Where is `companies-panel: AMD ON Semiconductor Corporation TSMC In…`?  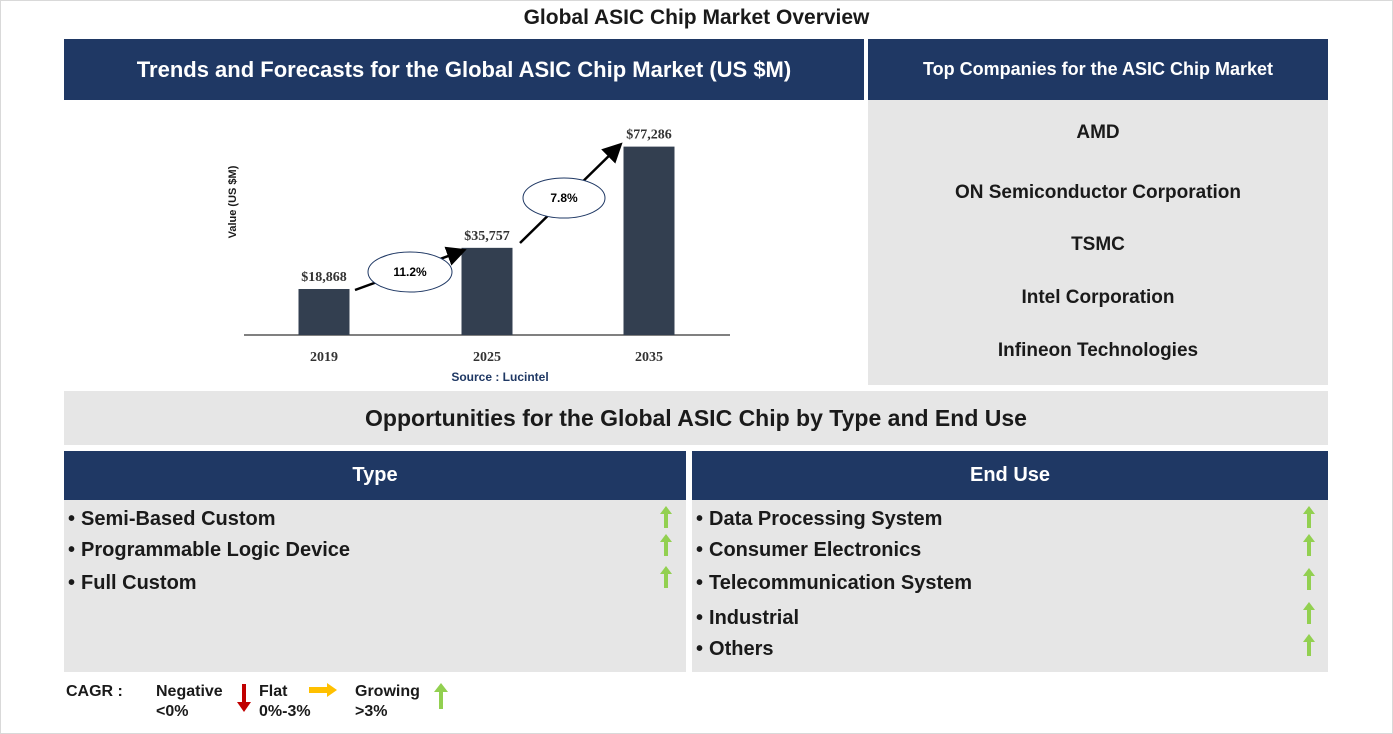 companies-panel: AMD ON Semiconductor Corporation TSMC In… is located at coordinates (1098, 242).